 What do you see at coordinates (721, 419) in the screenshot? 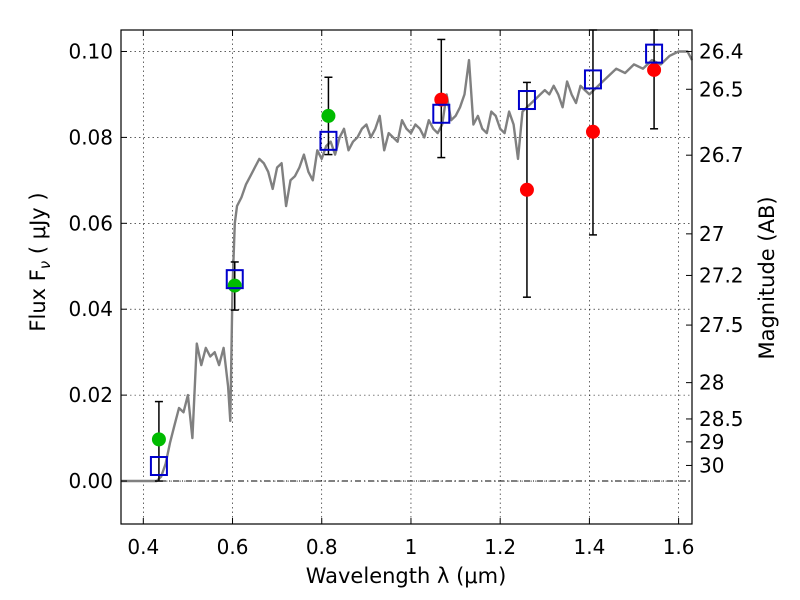
I see `mag-tick-label-7: 28.5` at bounding box center [721, 419].